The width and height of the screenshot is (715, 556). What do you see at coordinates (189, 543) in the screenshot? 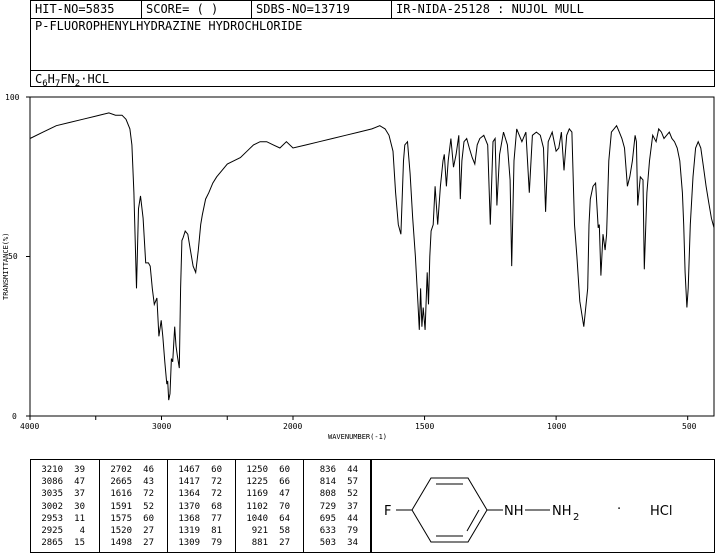
I see `peak-wavenumber: 1309` at bounding box center [189, 543].